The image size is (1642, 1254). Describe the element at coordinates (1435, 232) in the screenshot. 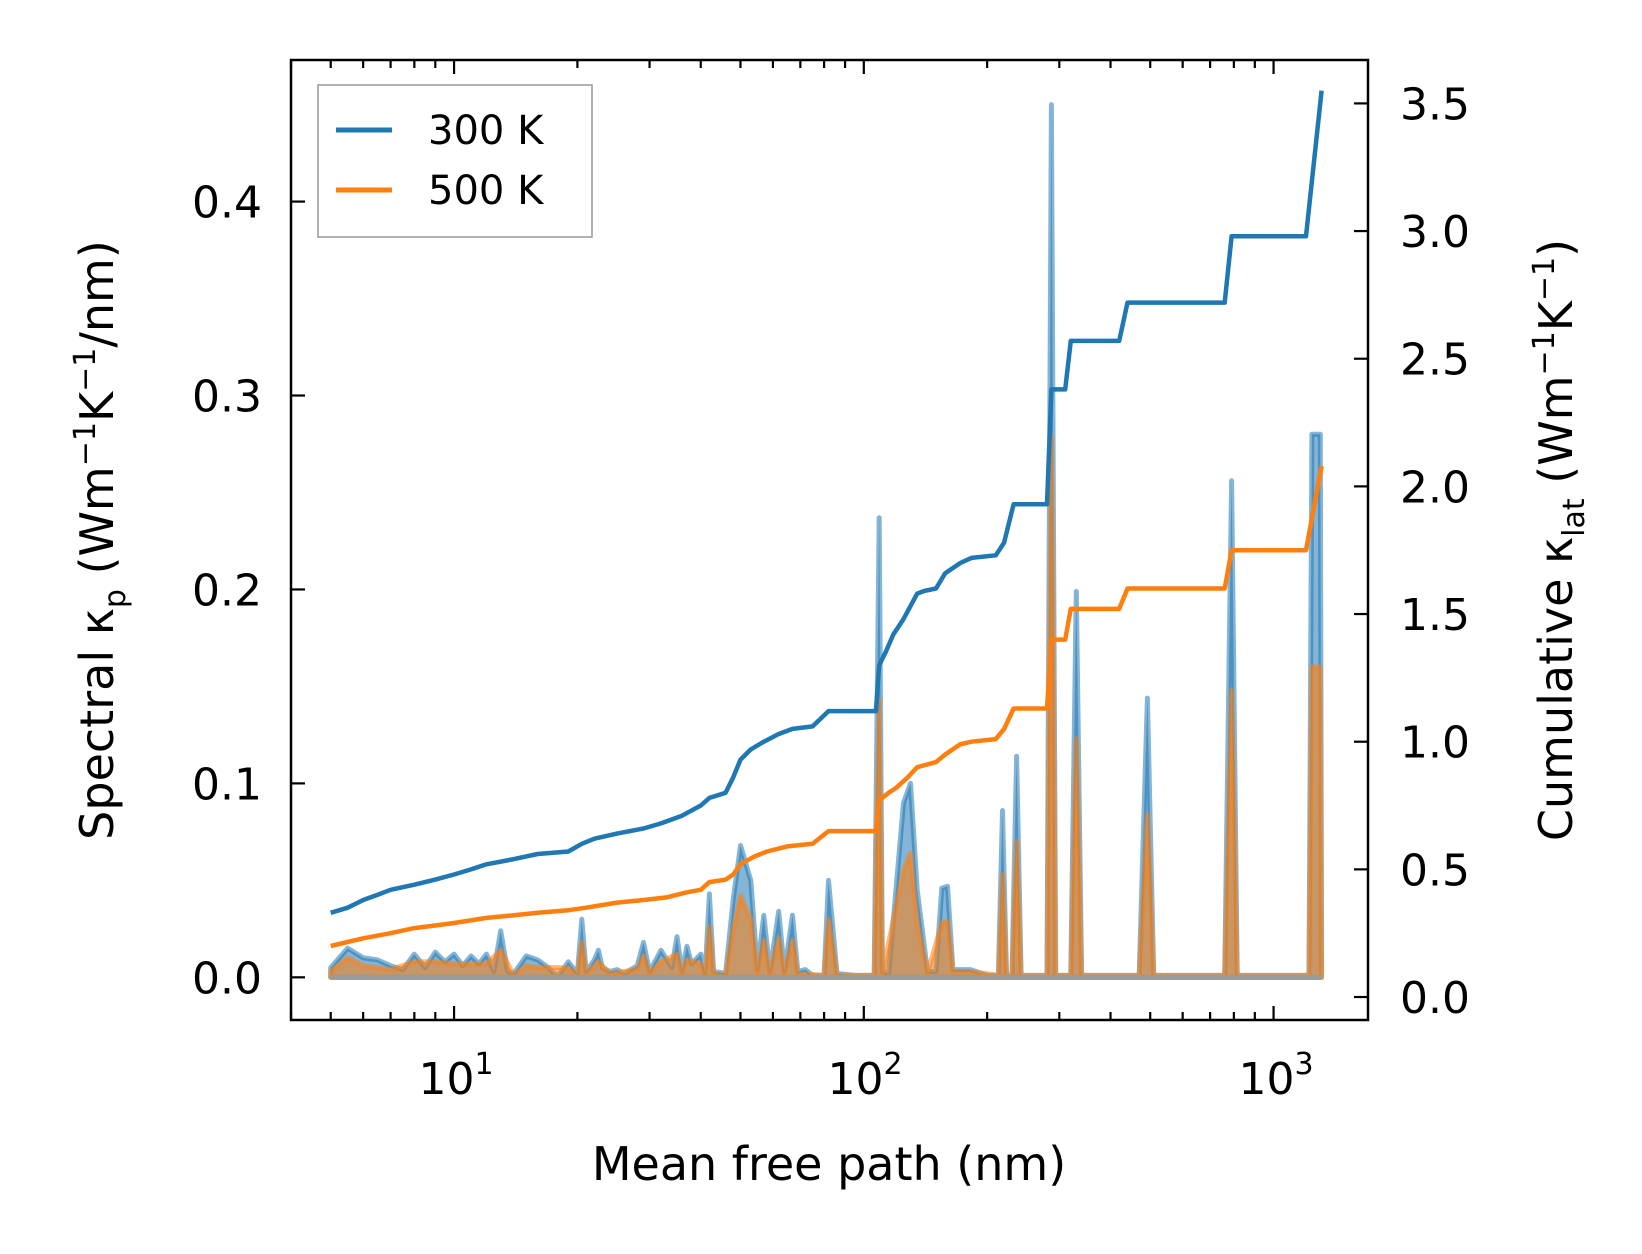

I see `y-right-tick-label: 3.0` at that location.